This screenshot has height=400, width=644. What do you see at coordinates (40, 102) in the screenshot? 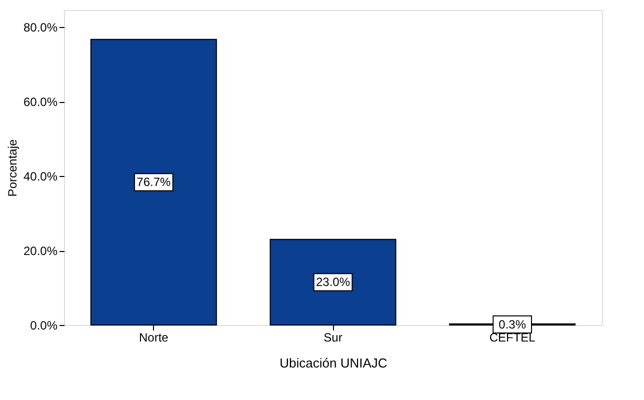
I see `y-tick-label: 60.0%` at bounding box center [40, 102].